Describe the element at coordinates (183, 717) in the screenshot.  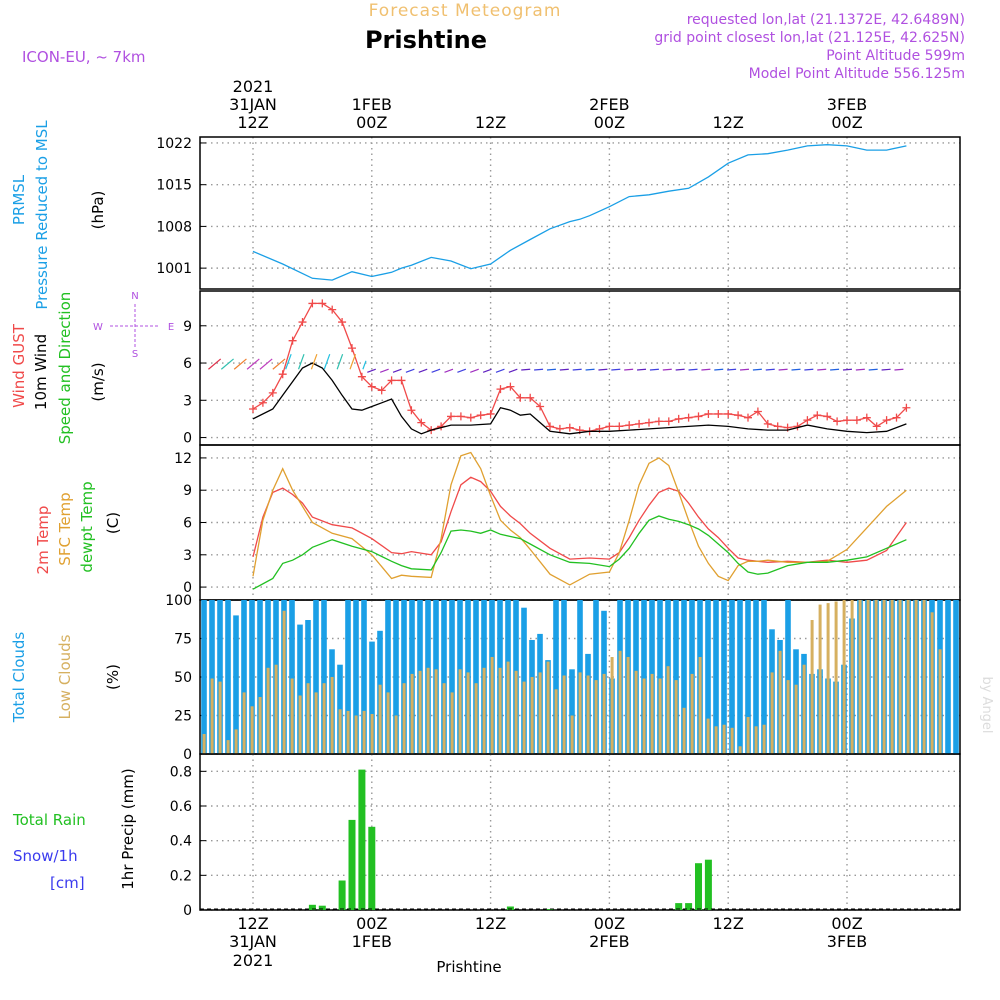
I see `y-tick-label: 25` at that location.